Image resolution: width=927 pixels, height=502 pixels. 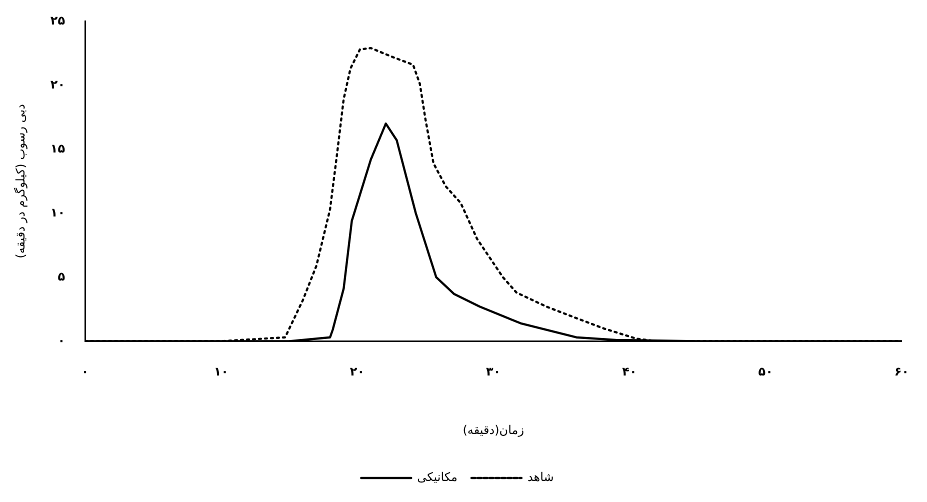 I want to click on x-tick-label: ۱۰, so click(x=221, y=371).